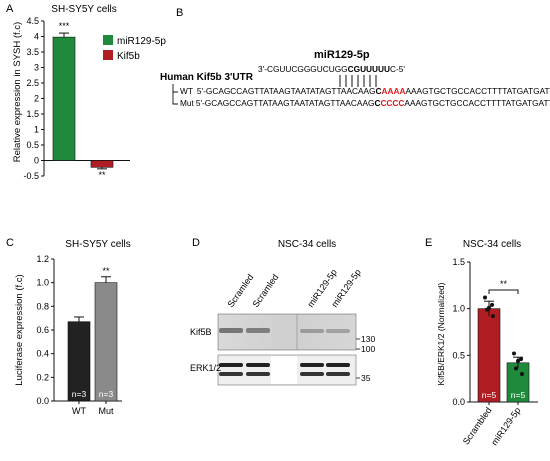 The width and height of the screenshot is (550, 461). Describe the element at coordinates (106, 411) in the screenshot. I see `panel-c-x-tick-label-2: Mut` at that location.